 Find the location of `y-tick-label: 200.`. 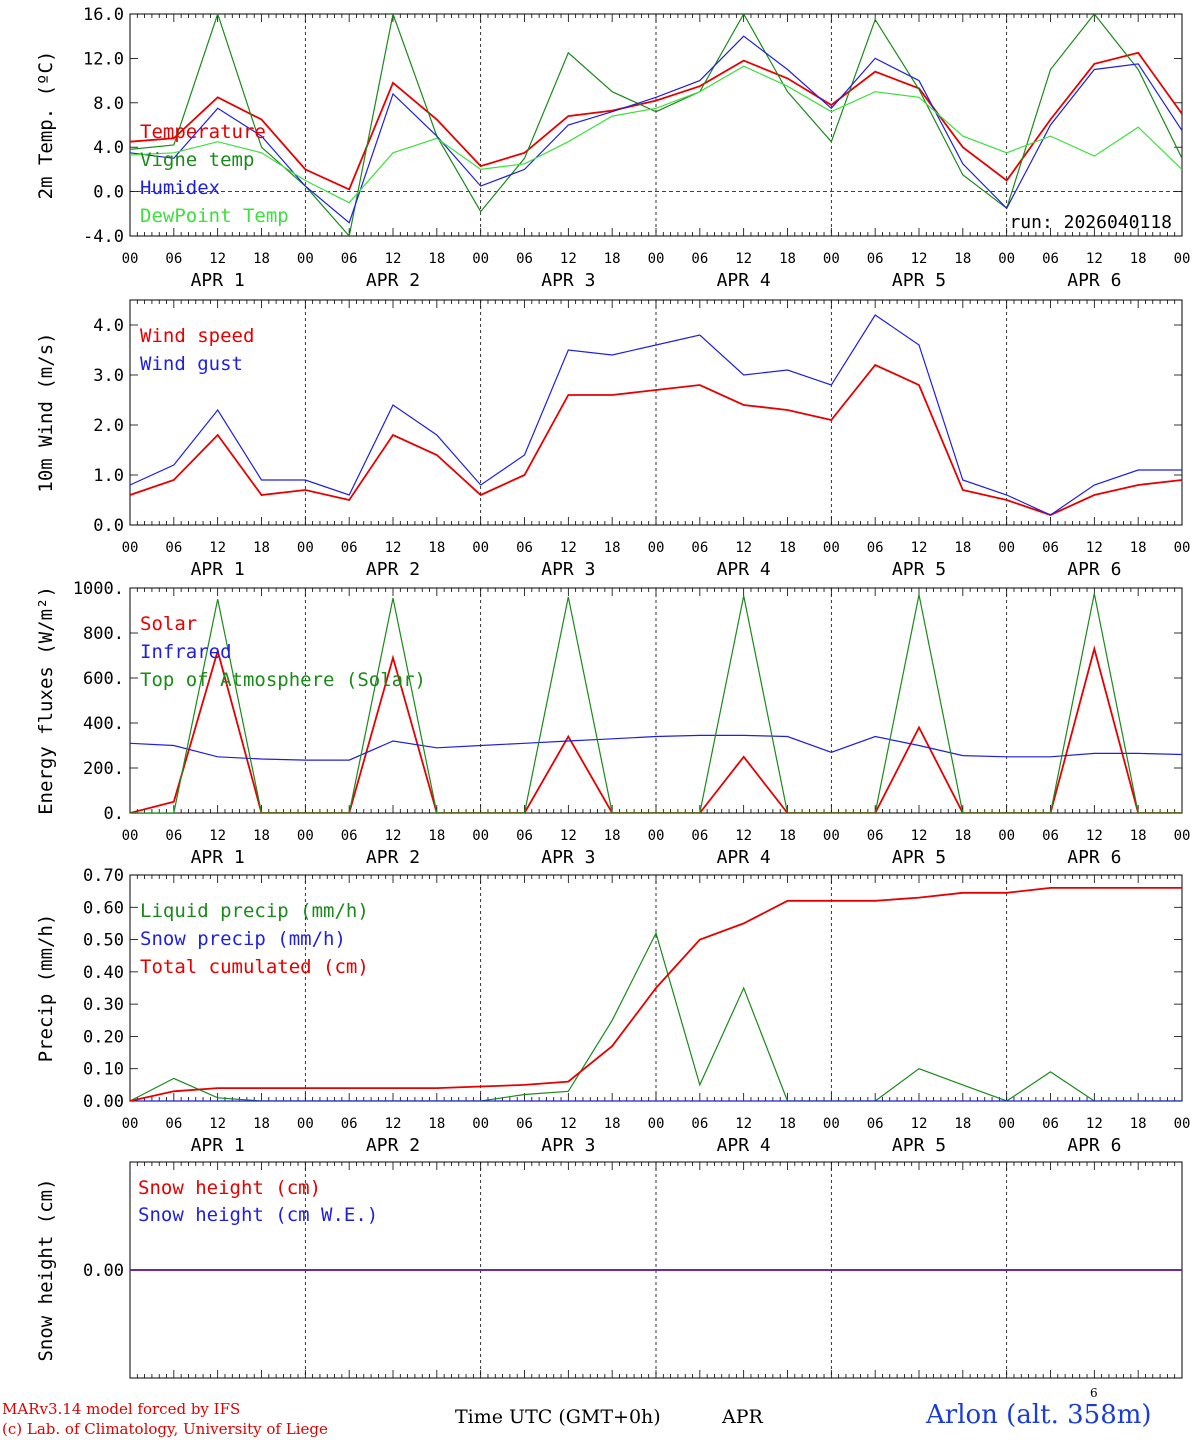

y-tick-label: 200. is located at coordinates (103, 769).